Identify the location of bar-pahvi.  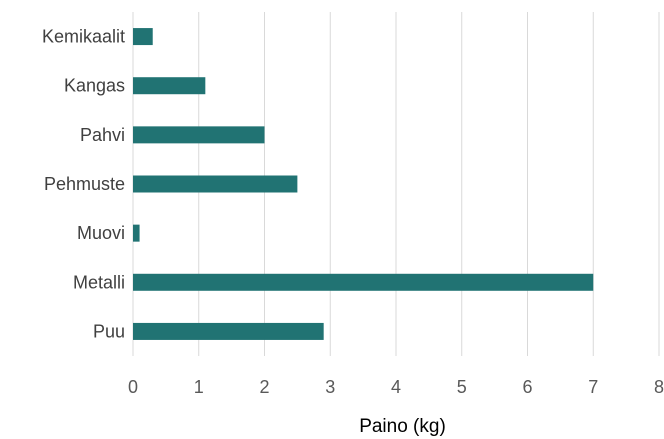
(199, 135).